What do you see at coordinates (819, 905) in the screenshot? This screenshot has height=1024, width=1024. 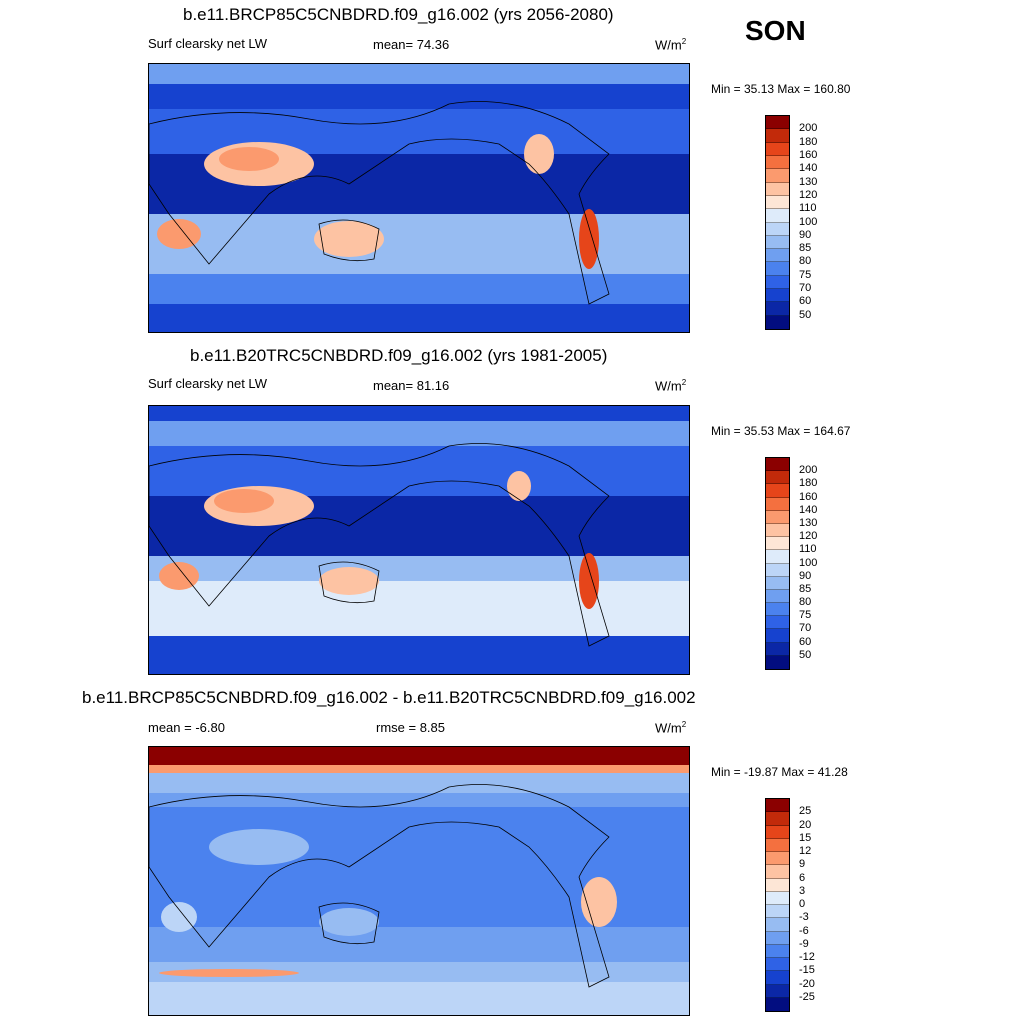 I see `panel3-colorbar-labels: 25 20 15 12 9 6 3 0 -3 -6 -9 -12 -15 -20 -25` at bounding box center [819, 905].